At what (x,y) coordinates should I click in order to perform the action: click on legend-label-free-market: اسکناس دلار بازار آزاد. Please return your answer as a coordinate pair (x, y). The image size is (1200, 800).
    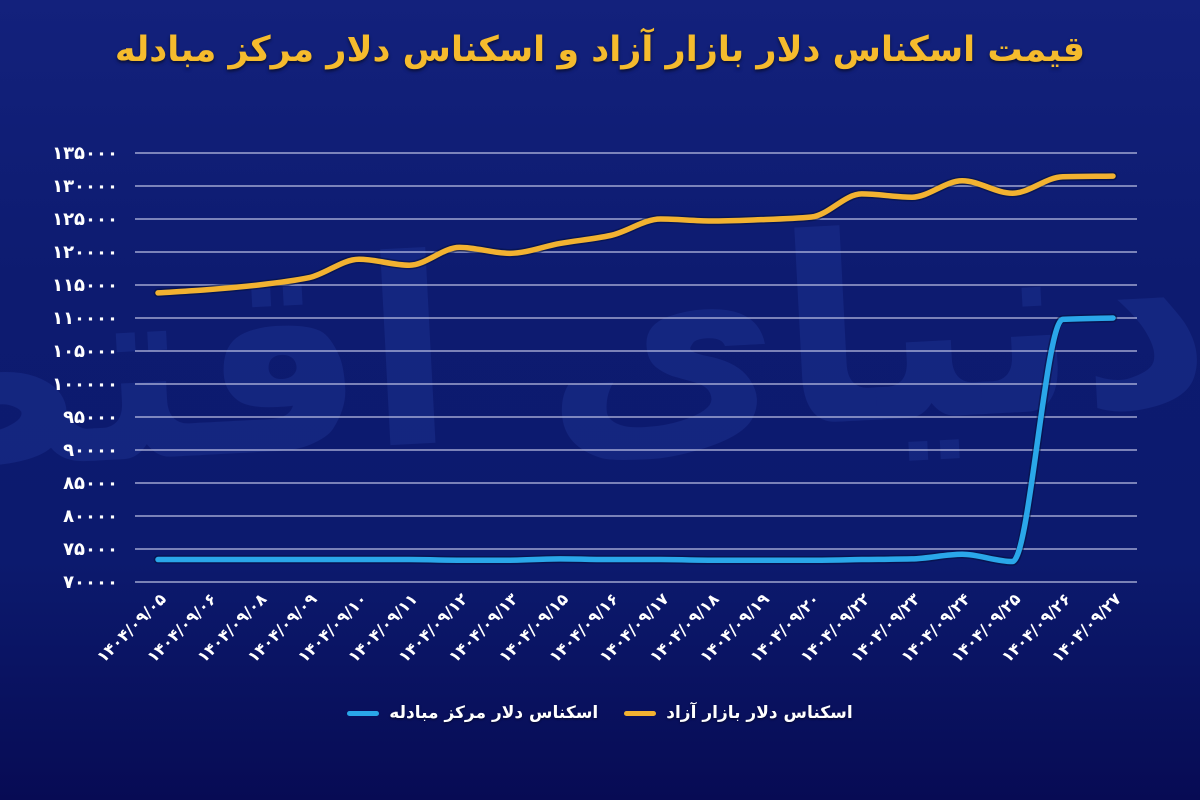
    Looking at the image, I should click on (759, 713).